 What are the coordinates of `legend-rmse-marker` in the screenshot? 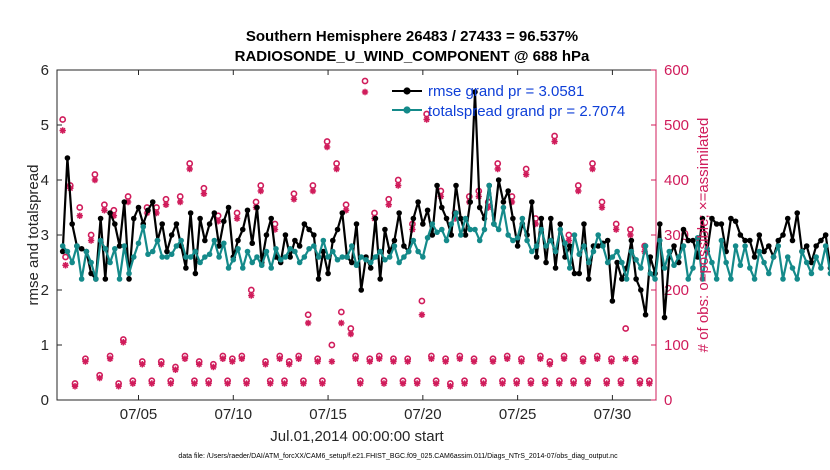 It's located at (407, 91).